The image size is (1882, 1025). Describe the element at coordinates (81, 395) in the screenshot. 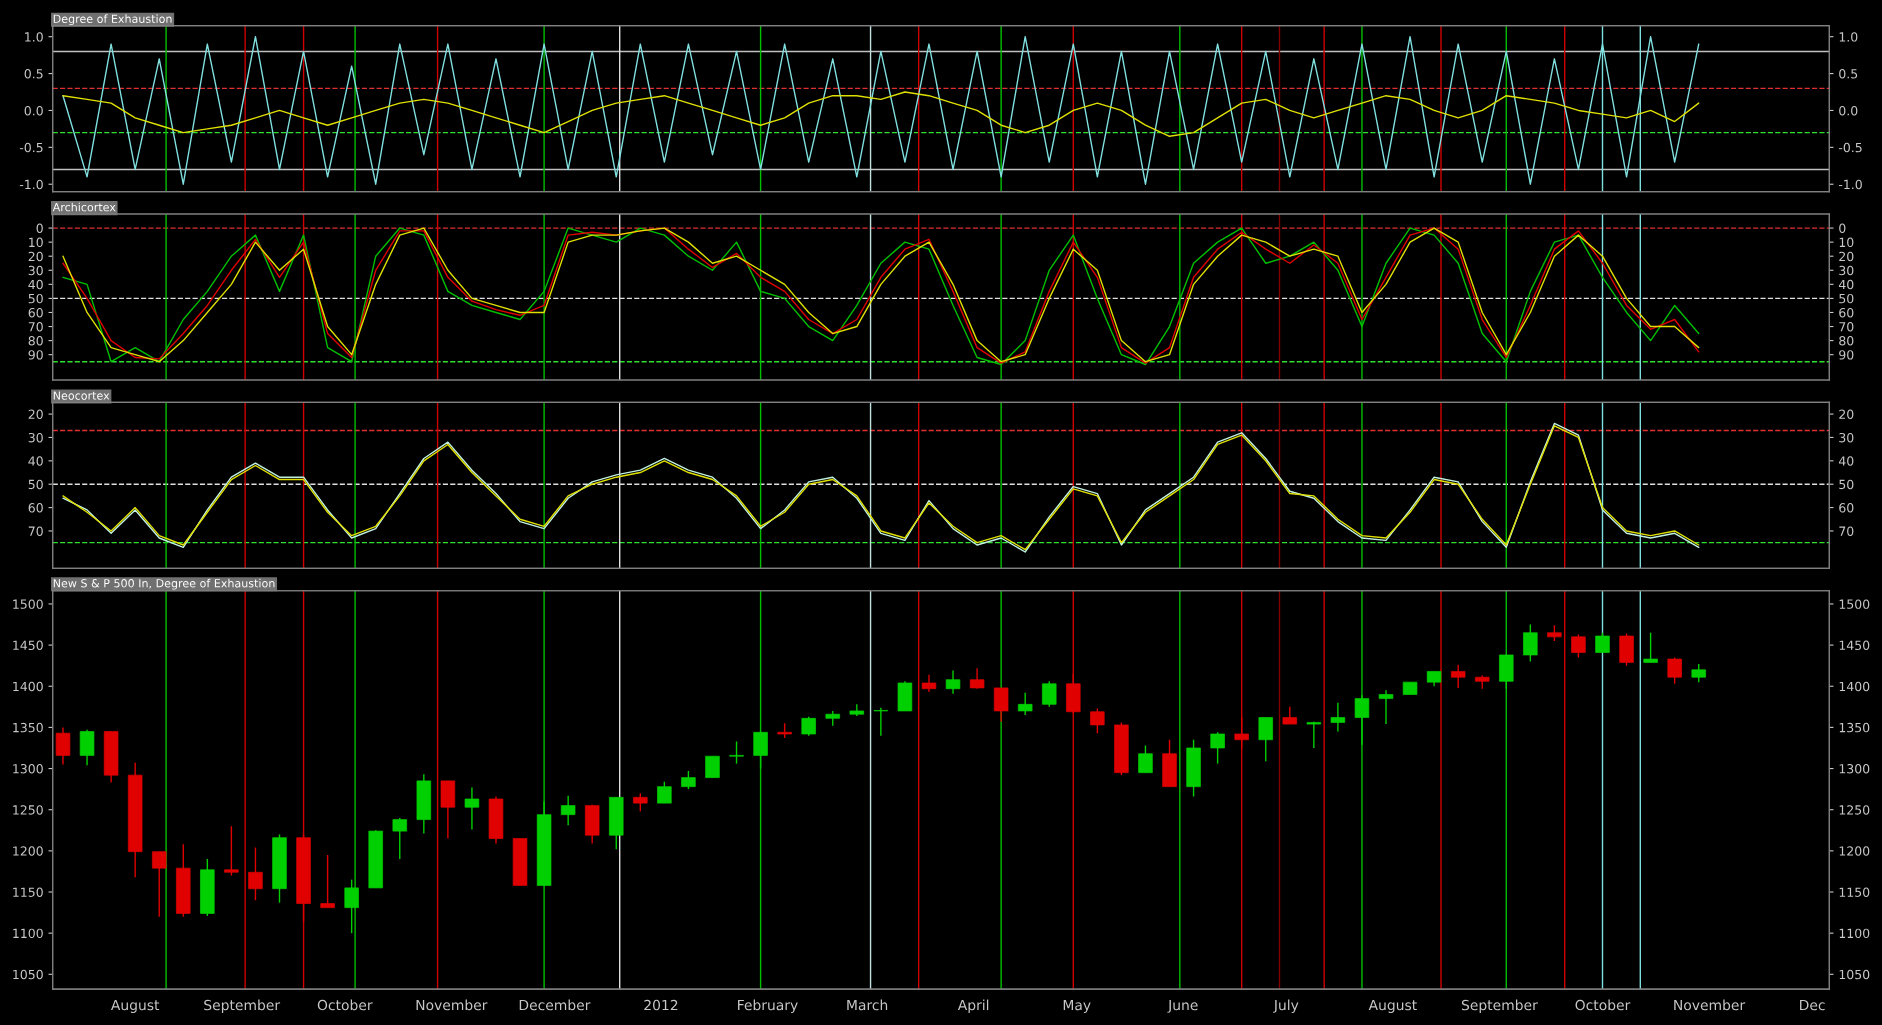

I see `chart-title: Neocortex` at that location.